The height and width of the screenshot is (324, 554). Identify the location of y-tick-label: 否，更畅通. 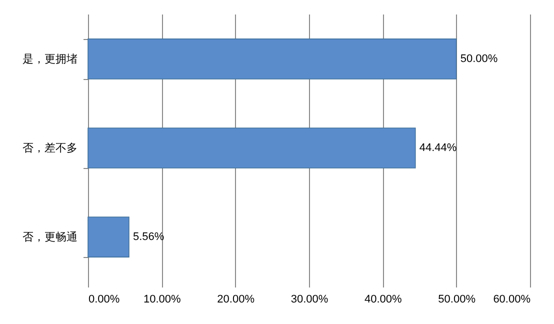
(50, 237).